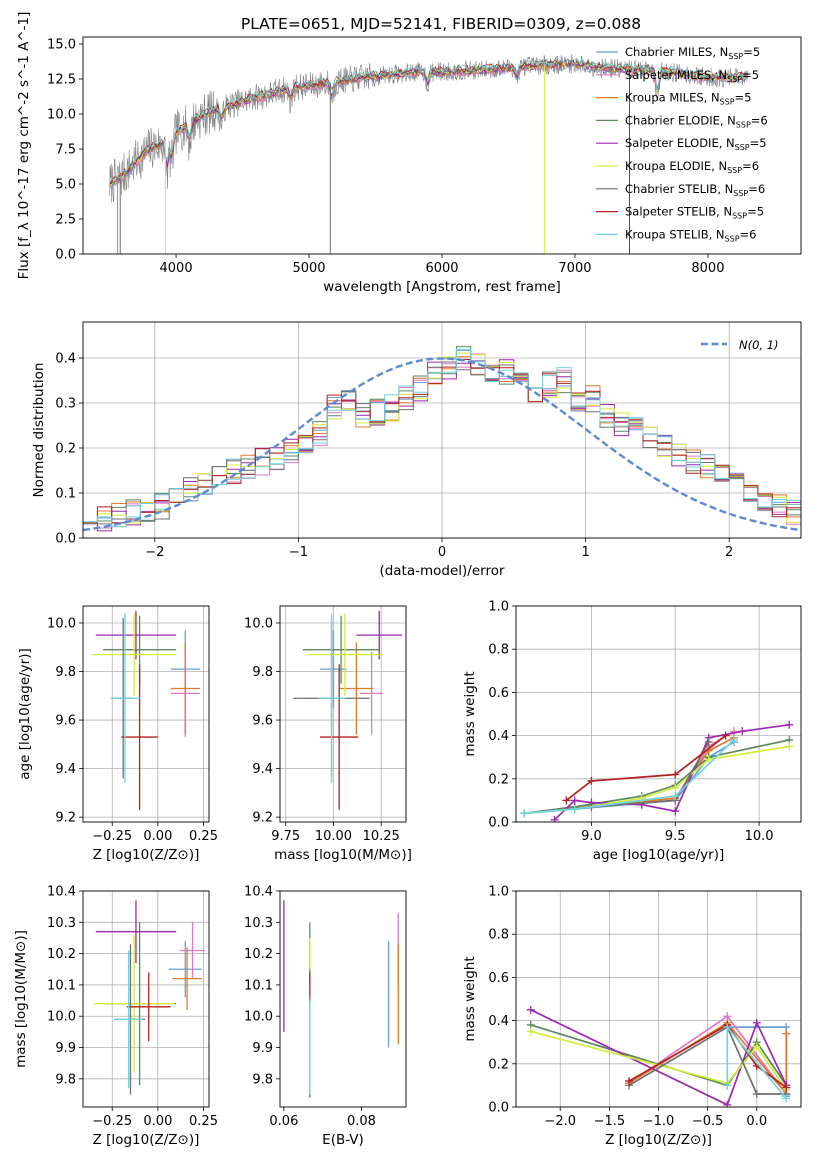  I want to click on series-salpeter-stelib, so click(646, 768).